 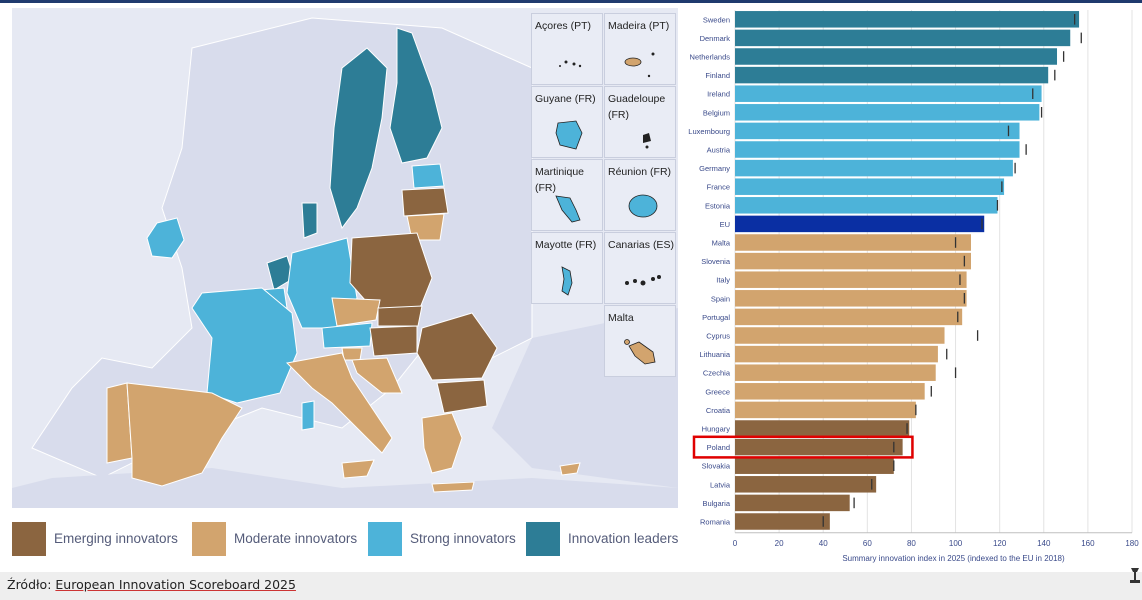 I want to click on inset-madeira: Madeira (PT), so click(x=640, y=49).